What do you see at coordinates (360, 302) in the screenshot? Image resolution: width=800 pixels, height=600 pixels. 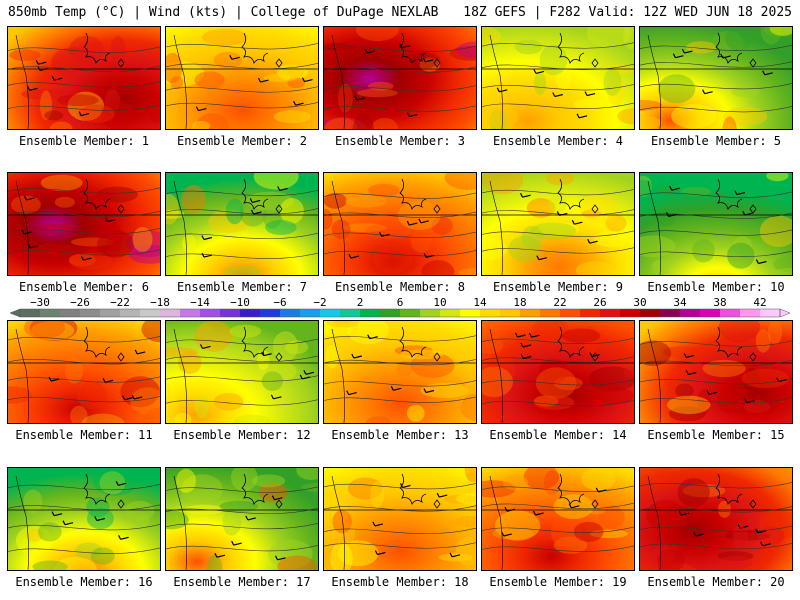 I see `color-scale-tick-label: 2` at bounding box center [360, 302].